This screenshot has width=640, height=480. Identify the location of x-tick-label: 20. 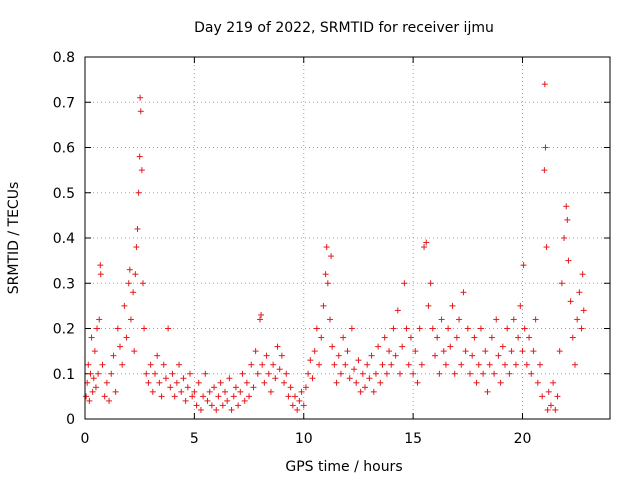
(523, 439).